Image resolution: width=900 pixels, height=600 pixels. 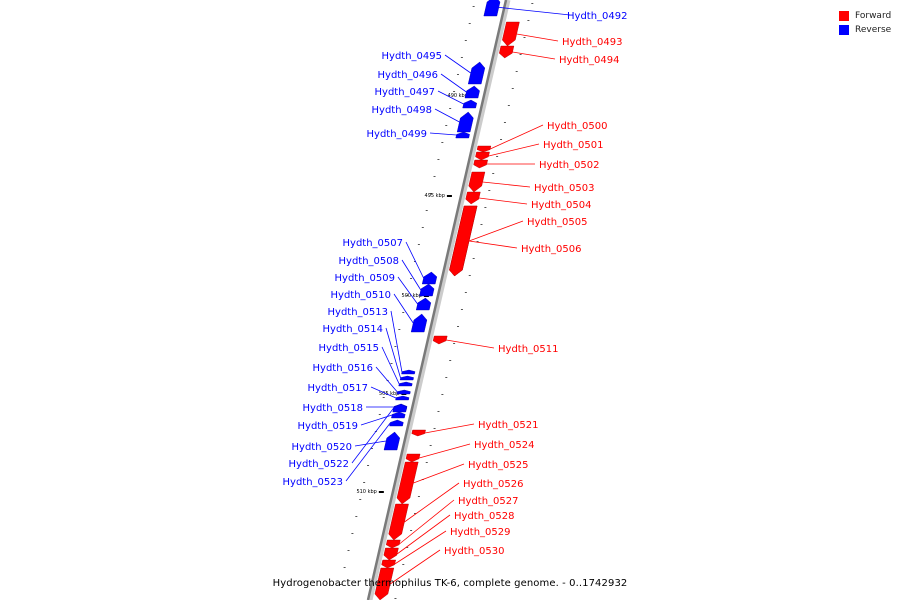 What do you see at coordinates (597, 16) in the screenshot?
I see `gene-label-hydth-0492: Hydth_0492` at bounding box center [597, 16].